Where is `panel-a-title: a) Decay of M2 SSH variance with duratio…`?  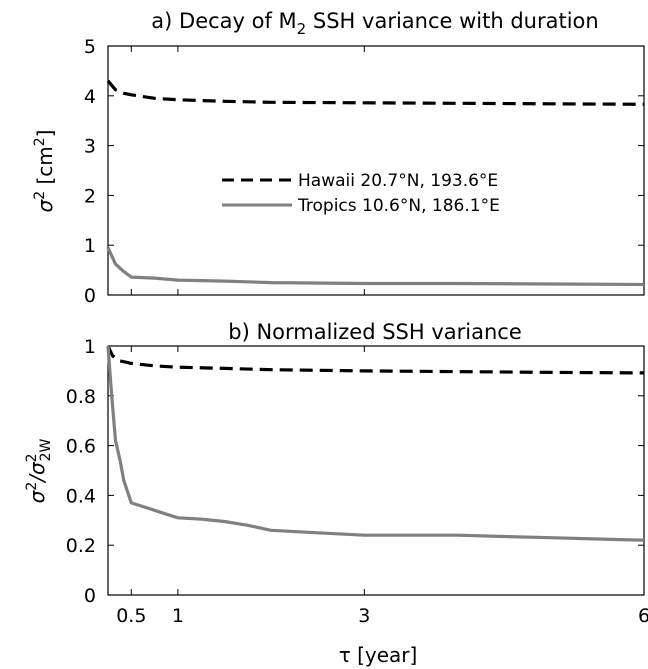
panel-a-title: a) Decay of M2 SSH variance with duratio… is located at coordinates (374, 23).